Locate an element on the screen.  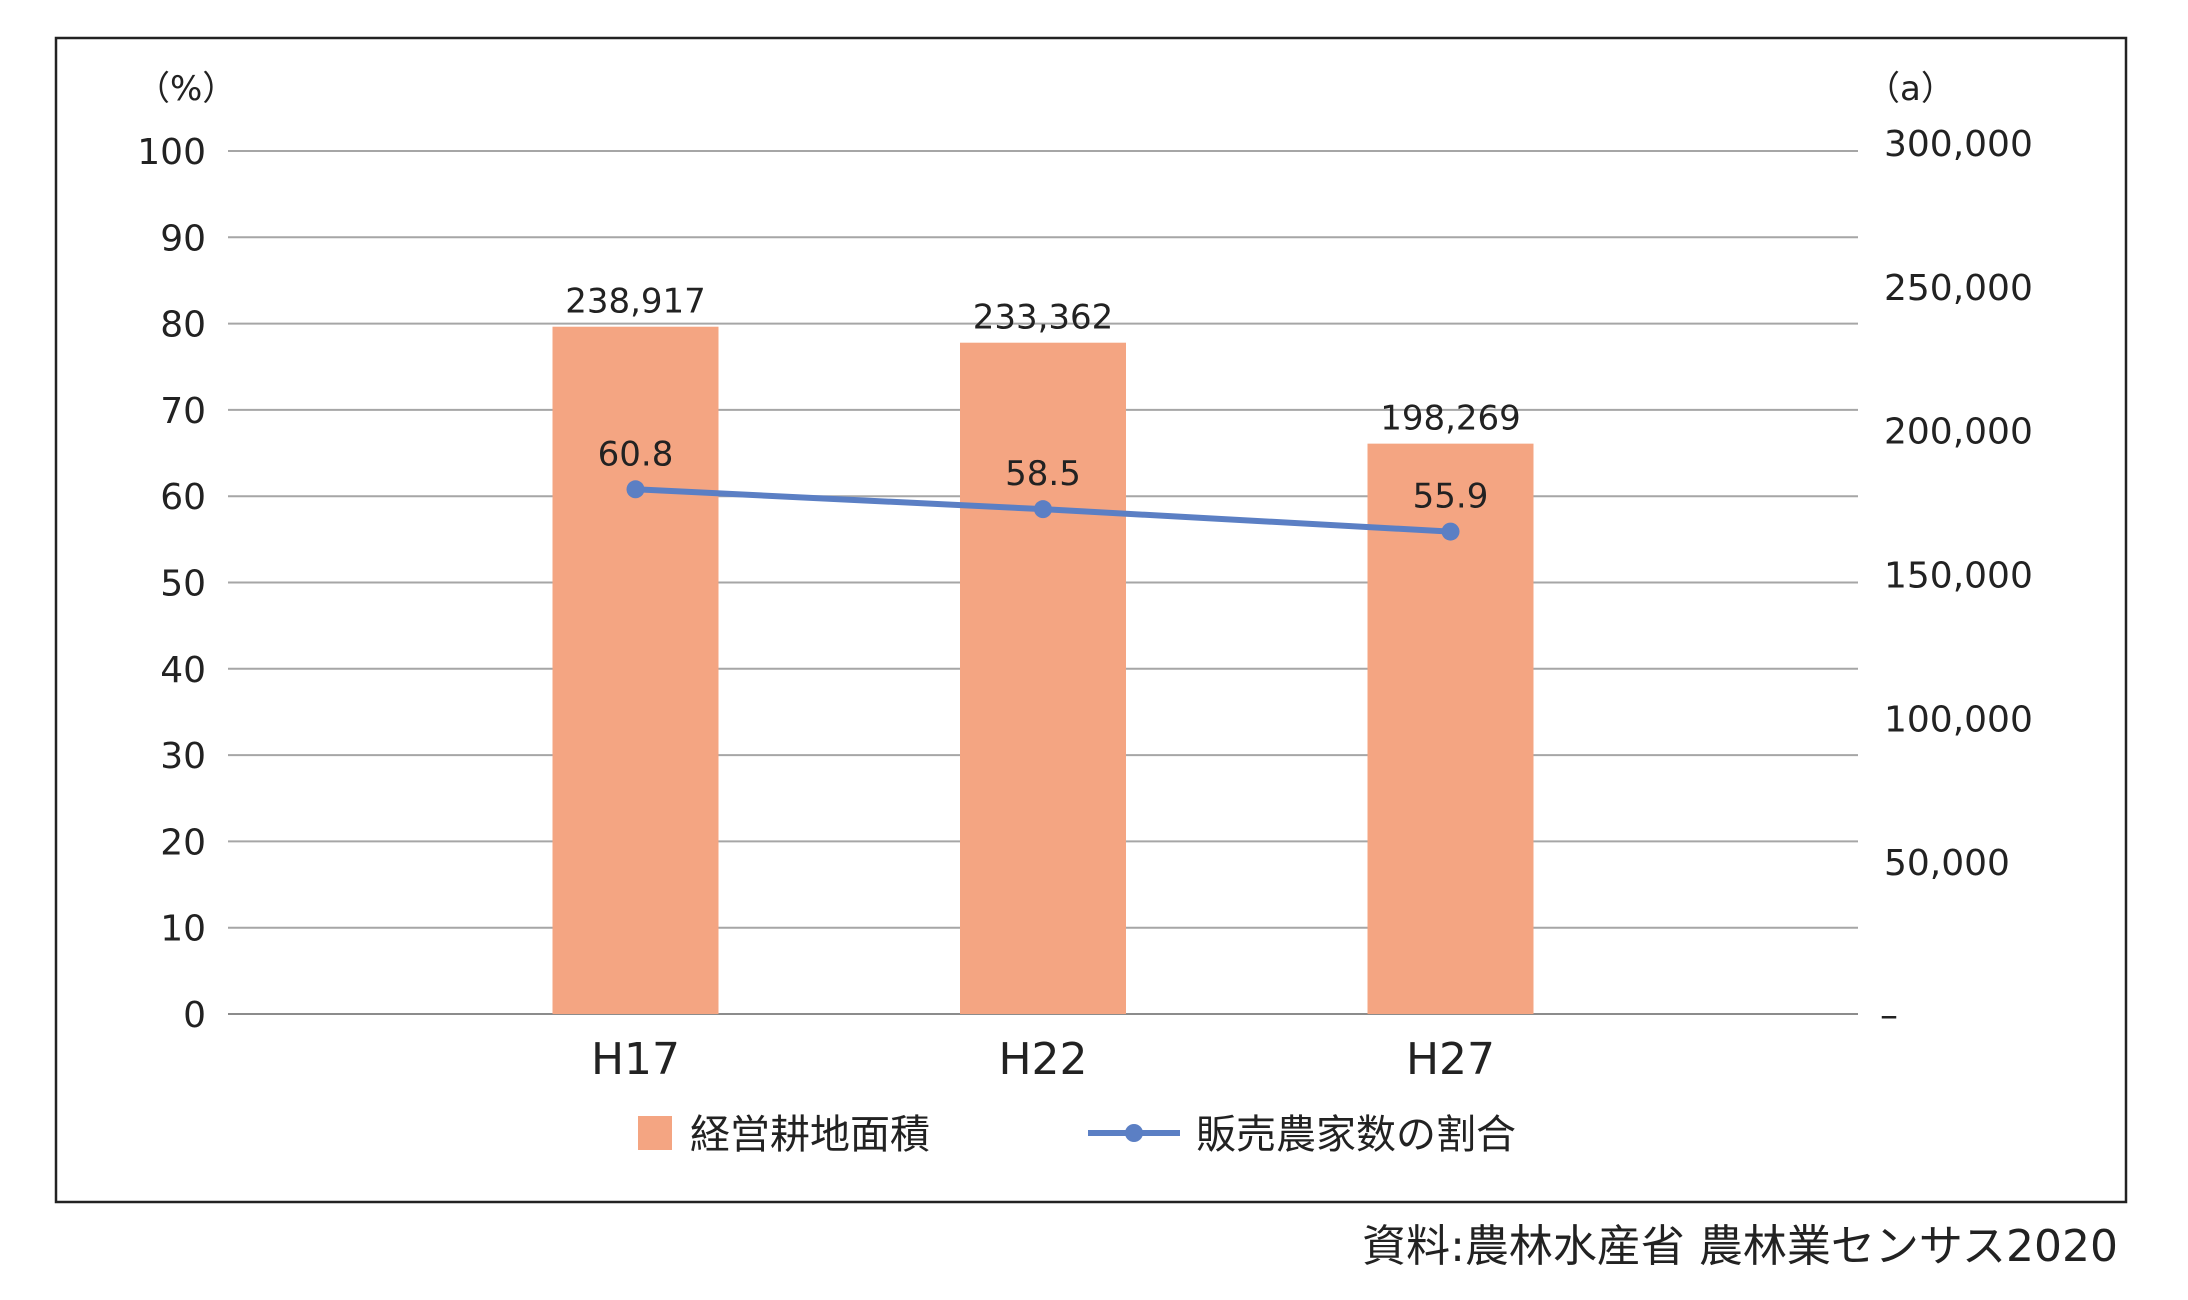
left-tick-label: 100 is located at coordinates (171, 152).